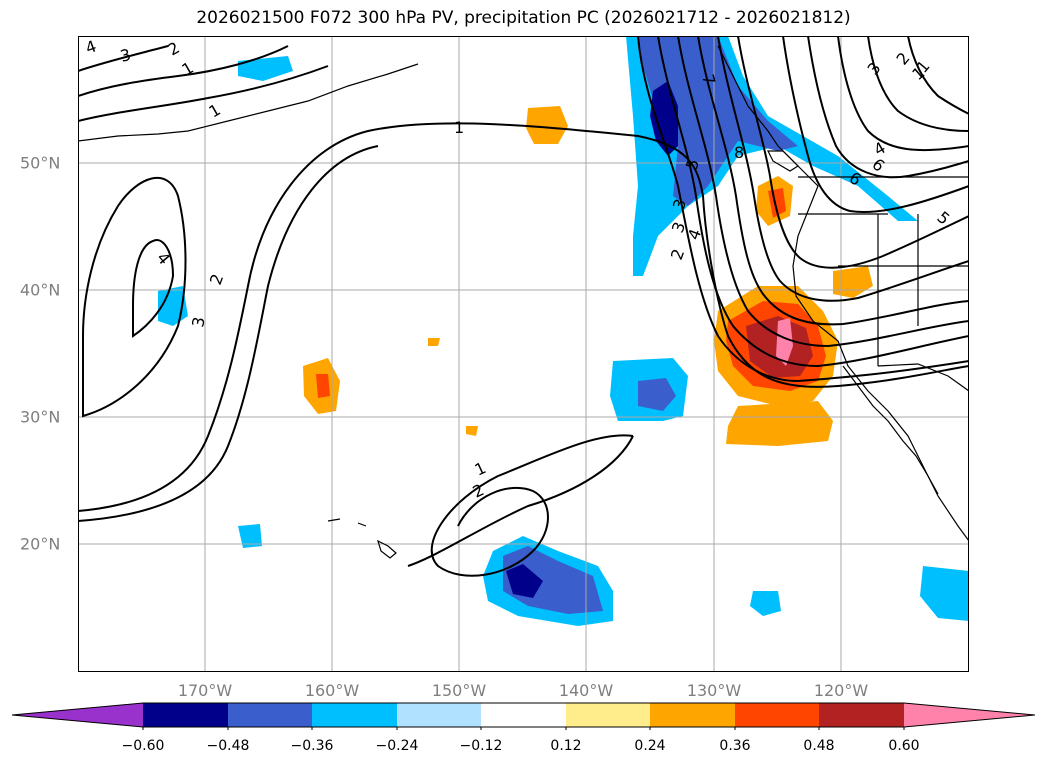  Describe the element at coordinates (332, 690) in the screenshot. I see `lon-label: 160°W` at that location.